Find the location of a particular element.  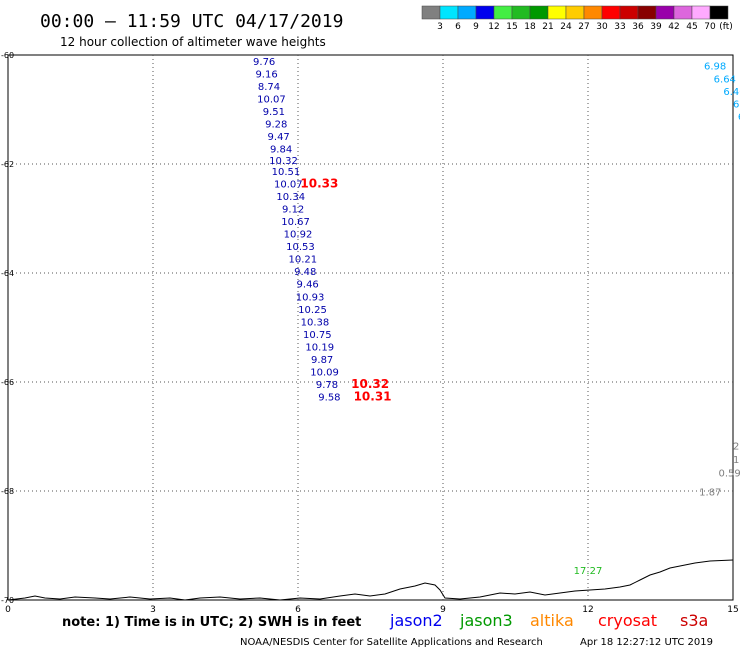

legend-label: 42 is located at coordinates (673, 27).